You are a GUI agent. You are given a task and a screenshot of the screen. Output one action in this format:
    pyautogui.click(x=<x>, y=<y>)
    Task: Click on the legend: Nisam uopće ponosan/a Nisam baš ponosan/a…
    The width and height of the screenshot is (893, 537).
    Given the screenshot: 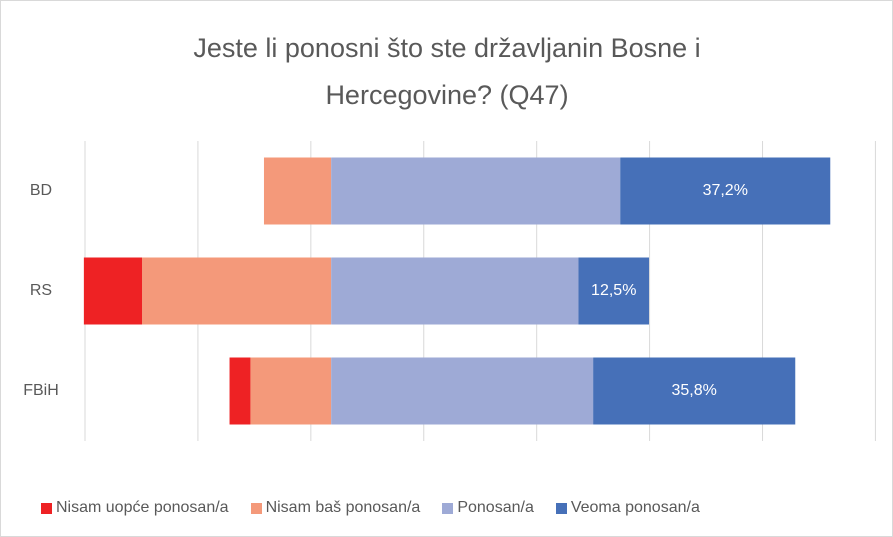 What is the action you would take?
    pyautogui.click(x=370, y=508)
    